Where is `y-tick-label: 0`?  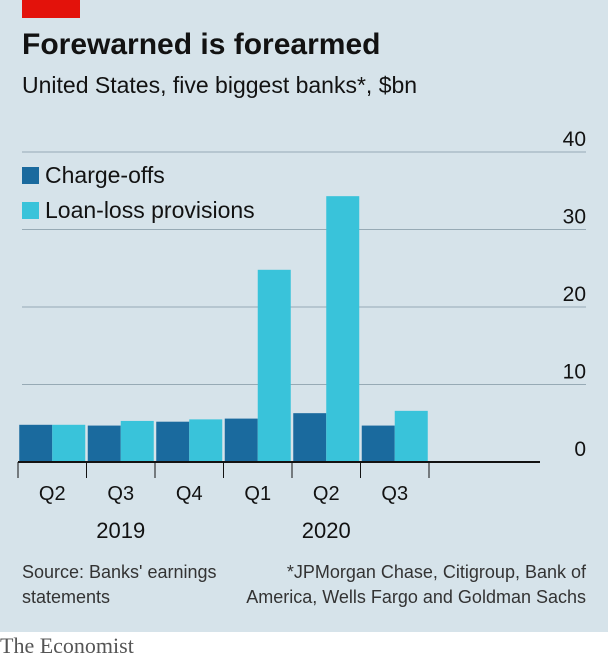 y-tick-label: 0 is located at coordinates (580, 449).